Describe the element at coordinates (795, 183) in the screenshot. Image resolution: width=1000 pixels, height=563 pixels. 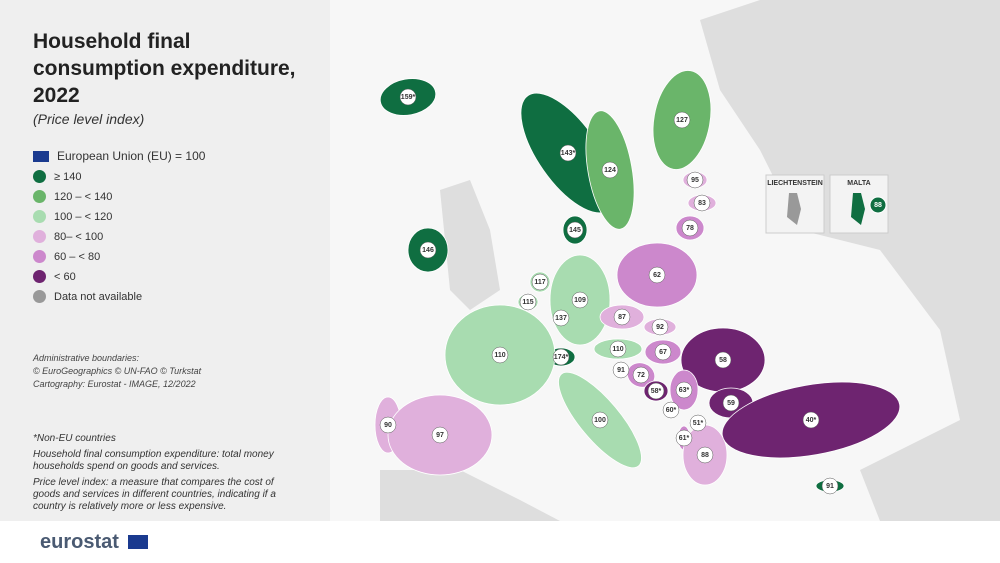
I see `inset-title: LIECHTENSTEIN` at that location.